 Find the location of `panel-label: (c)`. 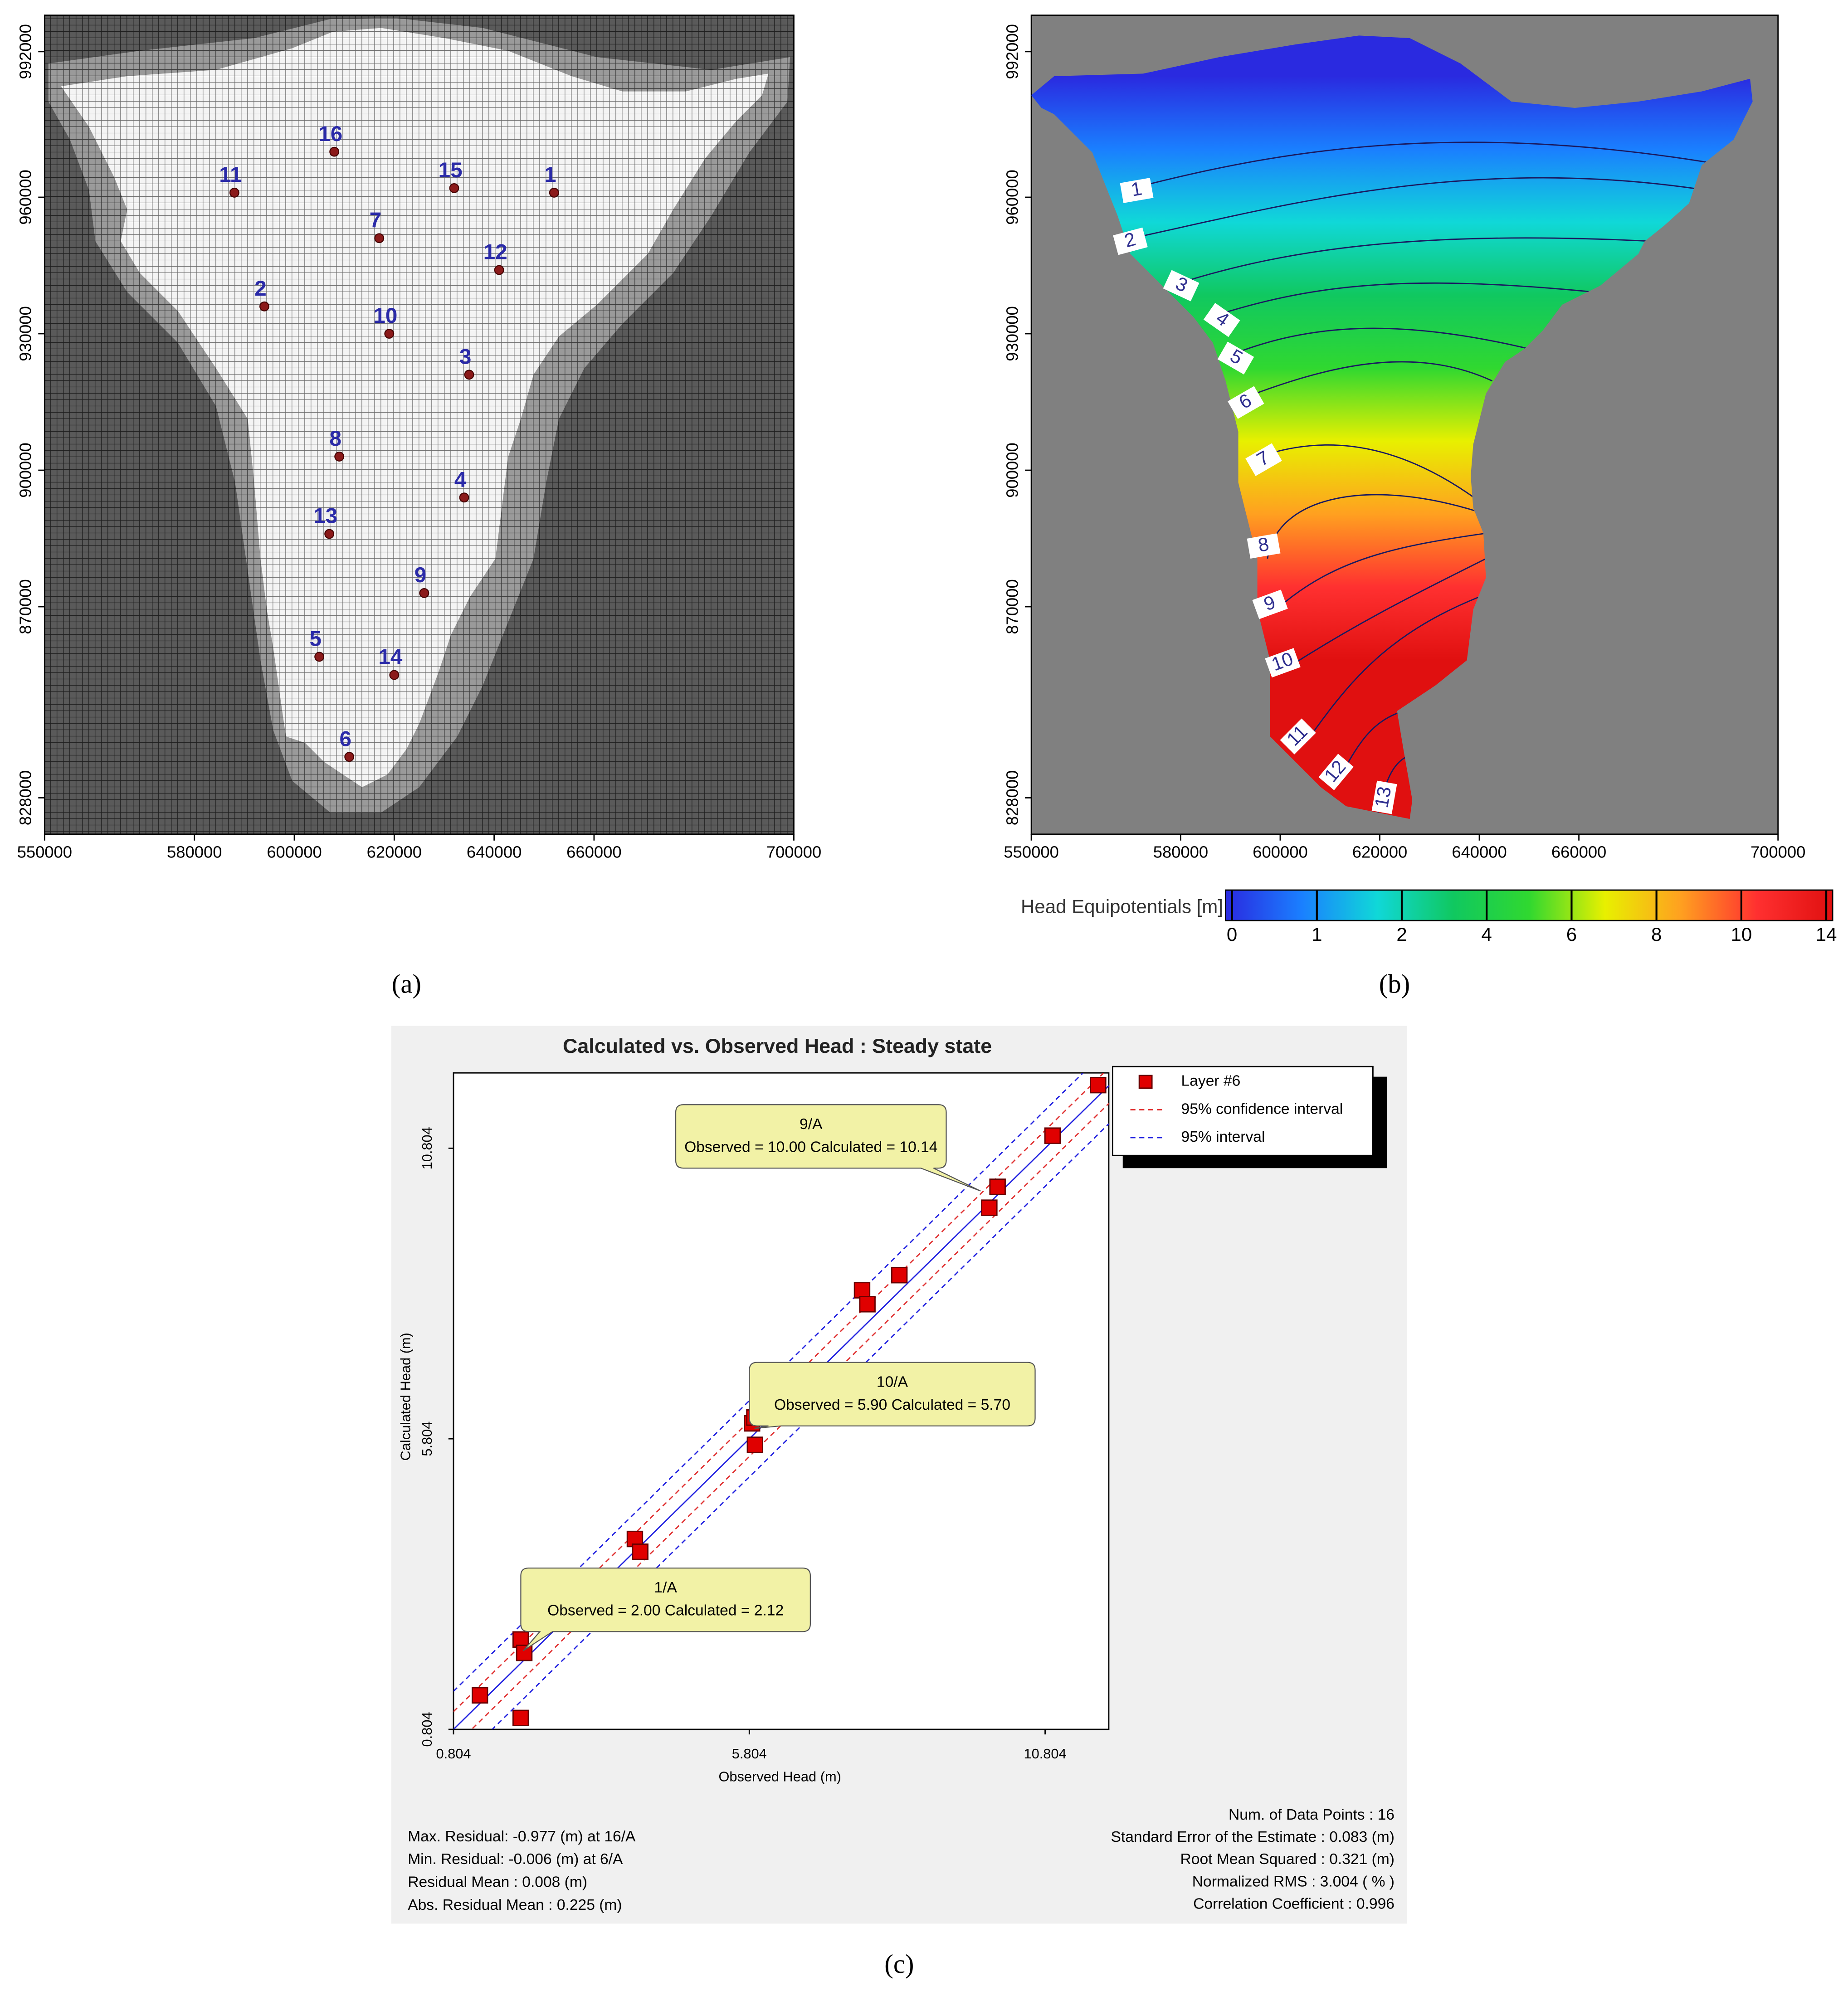

panel-label: (c) is located at coordinates (899, 1964).